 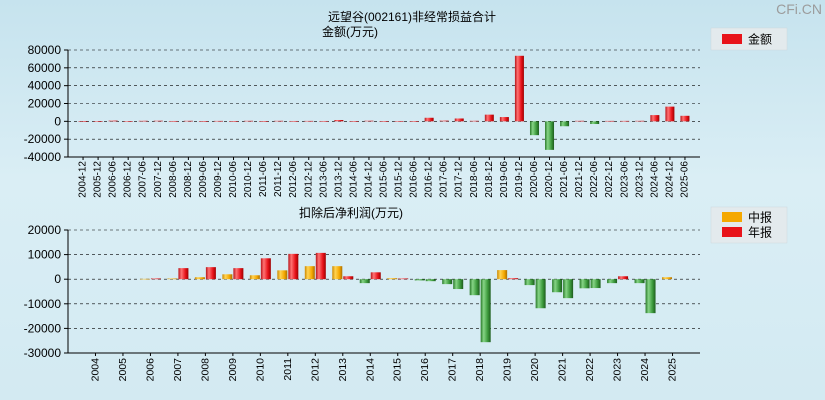 I want to click on y-tick-label-0: 20000, so click(x=45, y=230).